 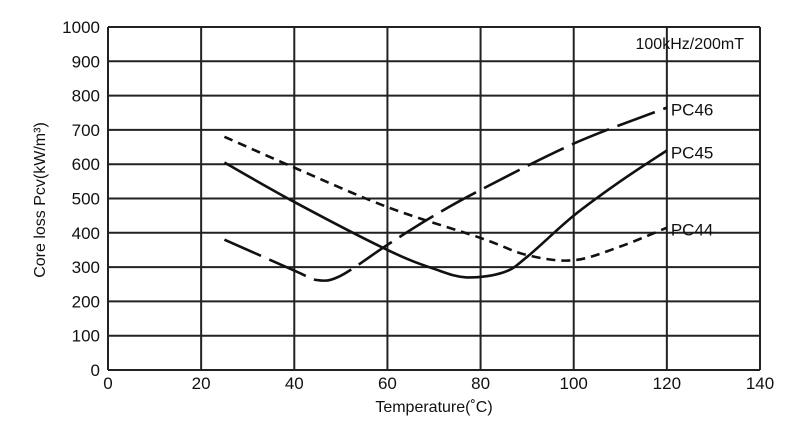 I want to click on x-axis-label: Temperature(˚C), so click(x=433, y=407).